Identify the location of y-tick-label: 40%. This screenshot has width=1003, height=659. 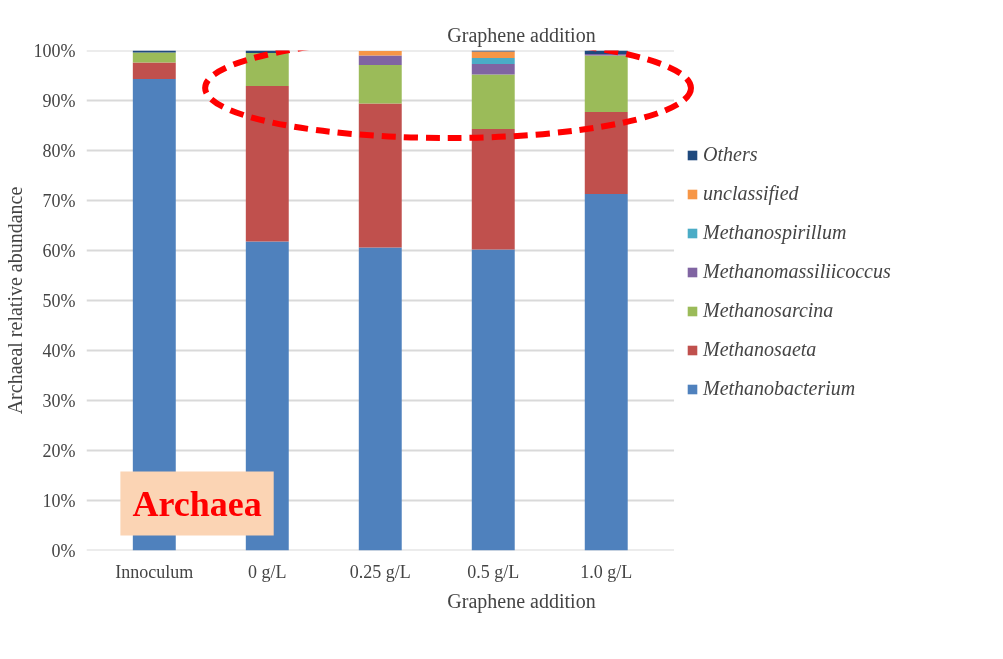
(59, 350).